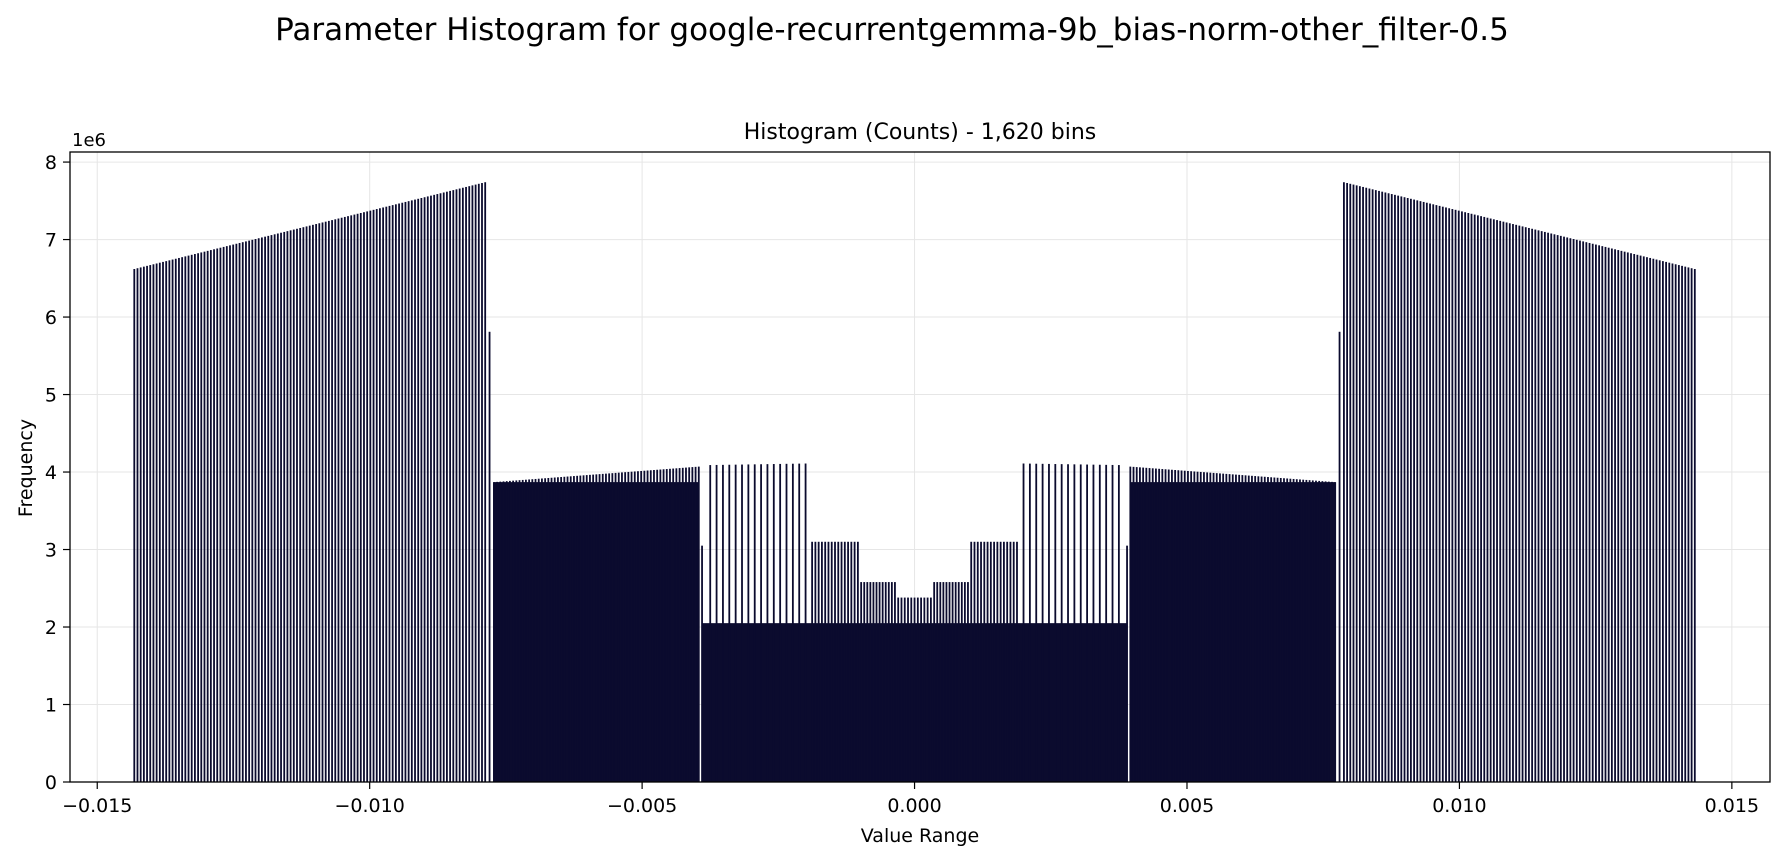 This screenshot has width=1784, height=860. I want to click on y-tick-label: 7, so click(51, 241).